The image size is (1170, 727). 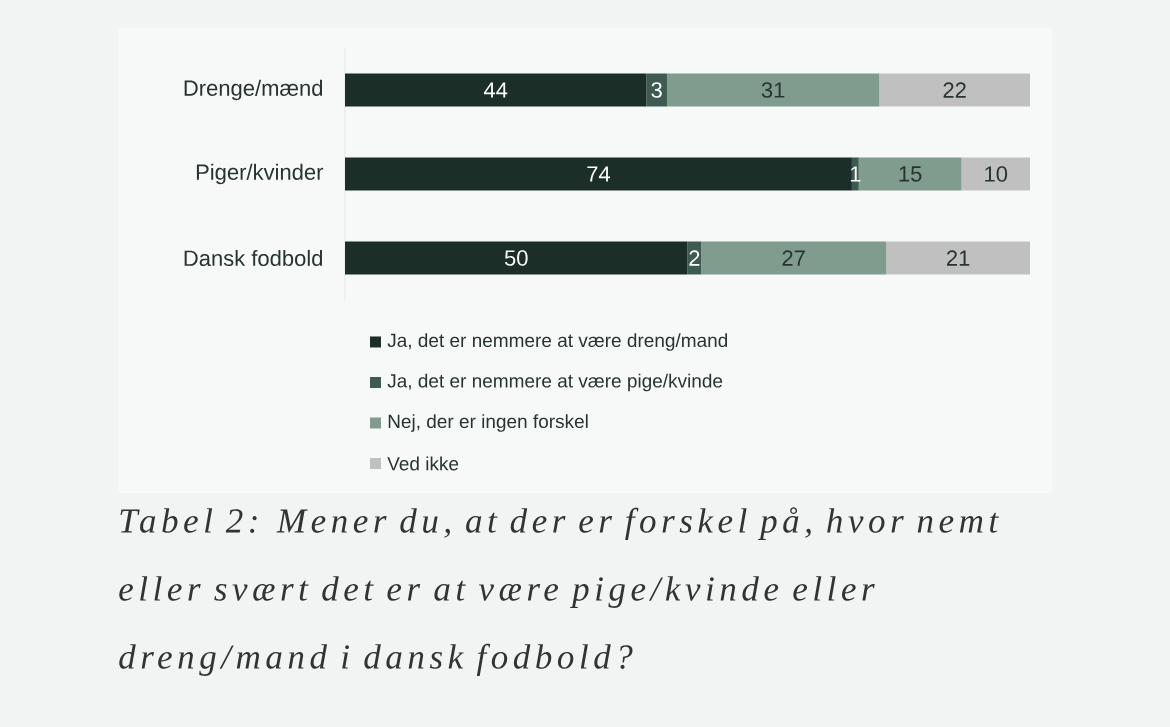 I want to click on data-label: 50, so click(x=516, y=258).